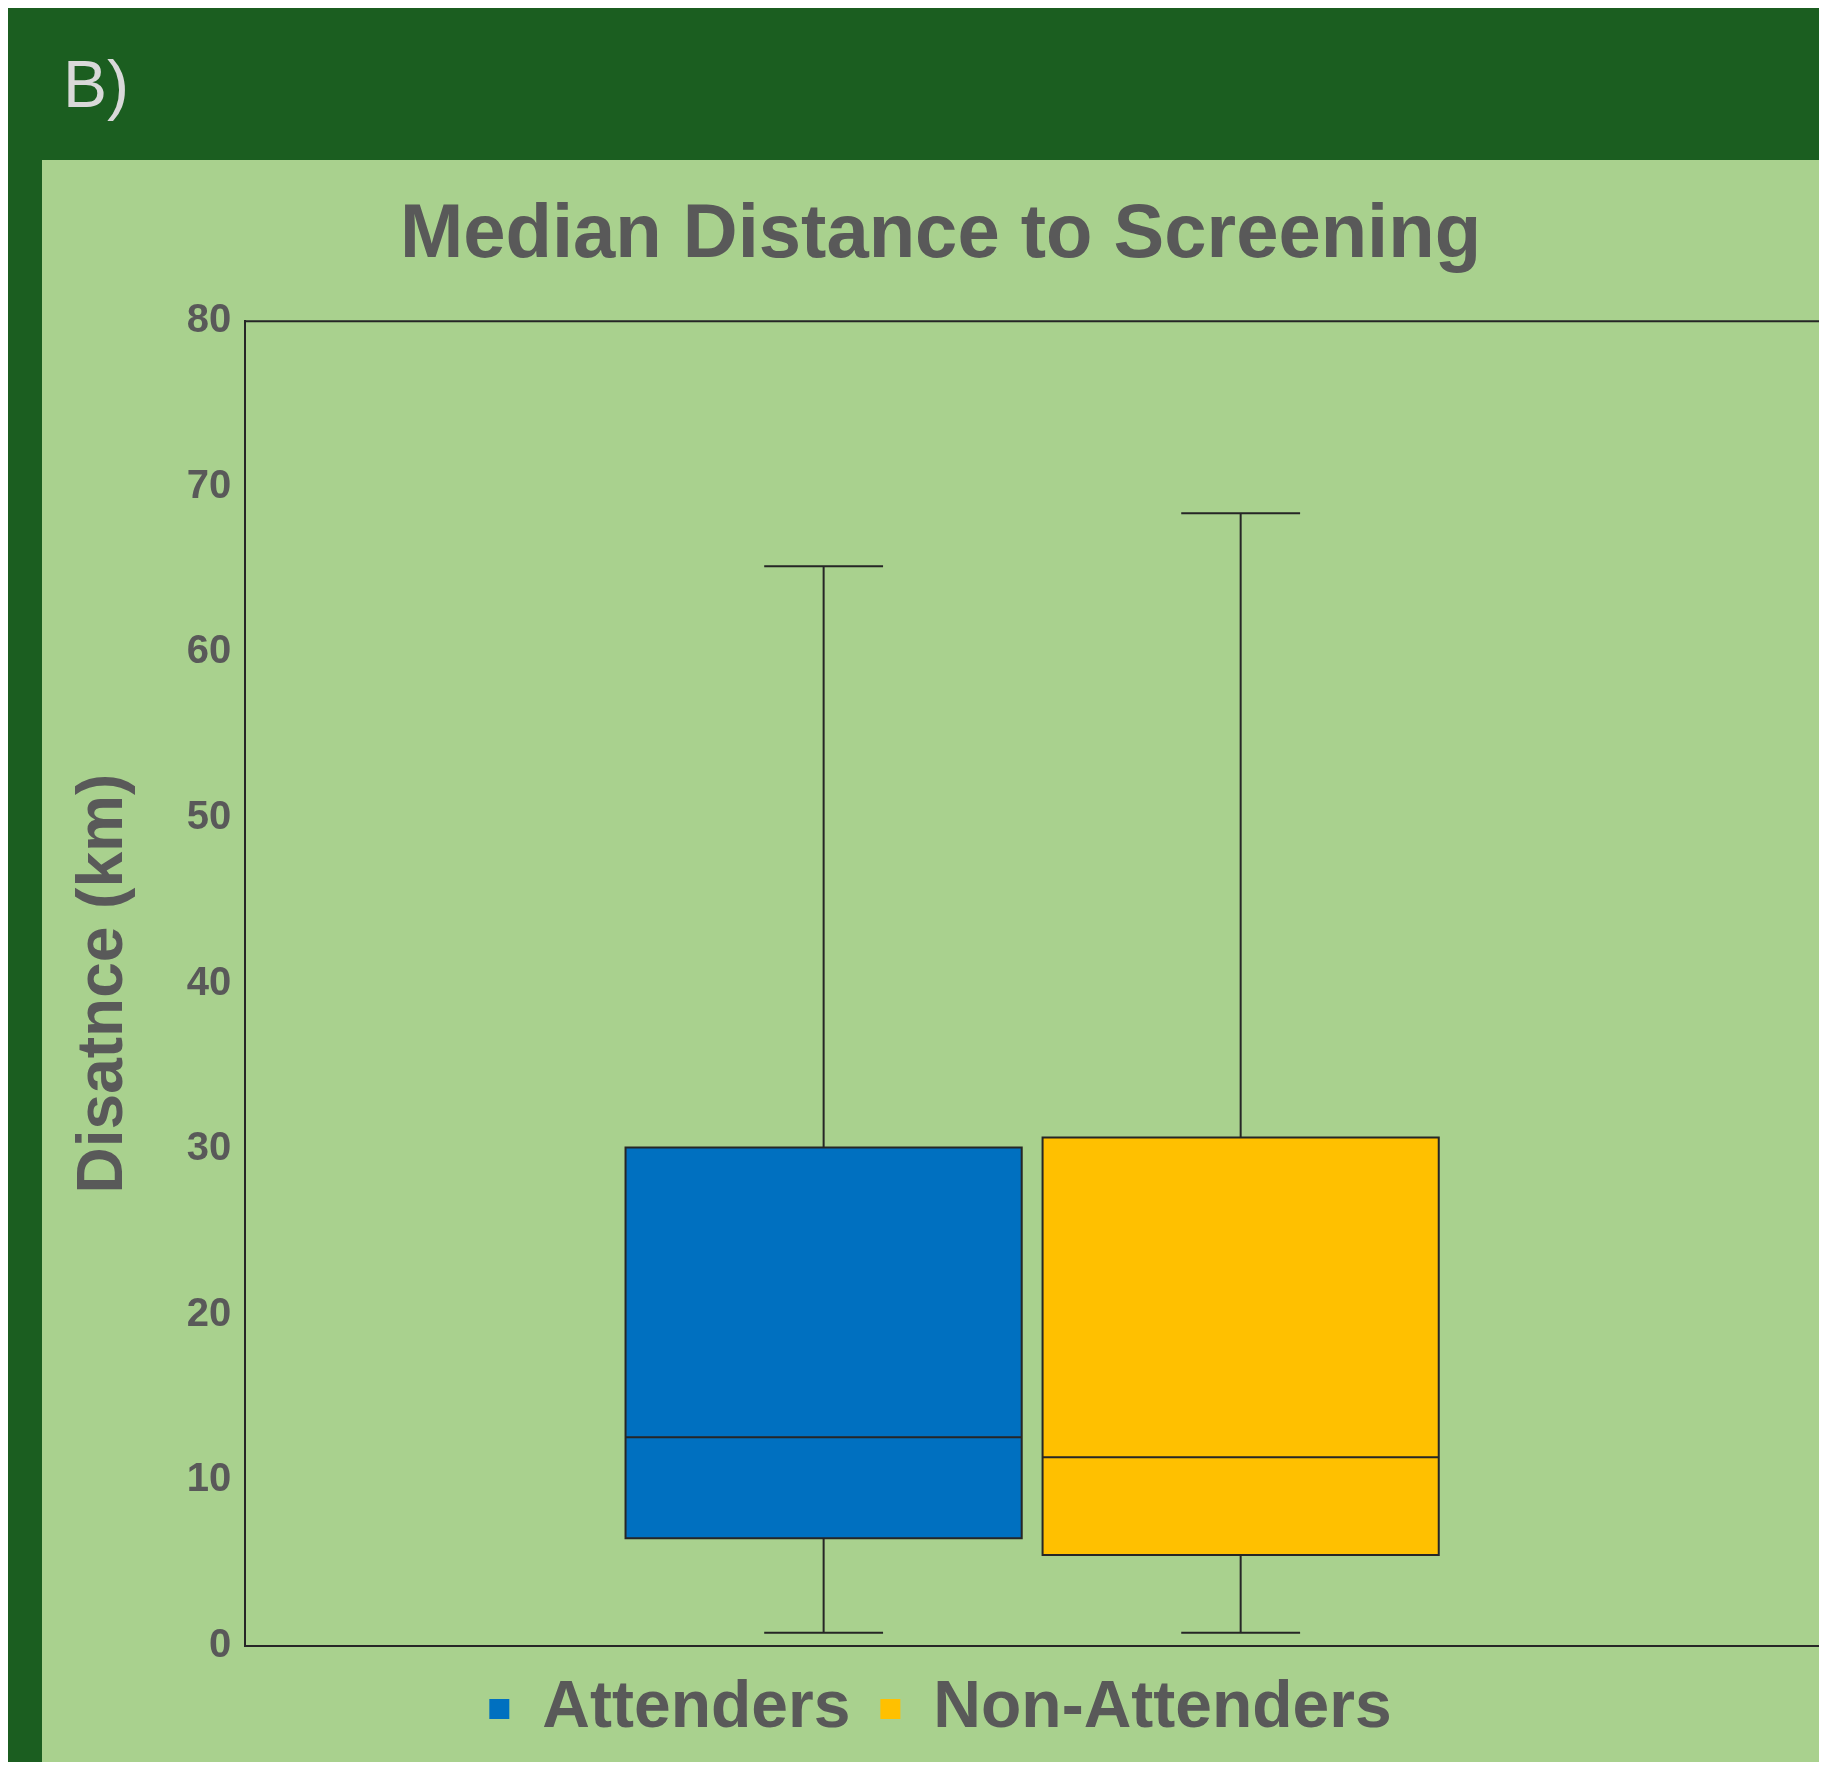 The image size is (1827, 1770). Describe the element at coordinates (209, 980) in the screenshot. I see `y-tick-label: 40` at that location.